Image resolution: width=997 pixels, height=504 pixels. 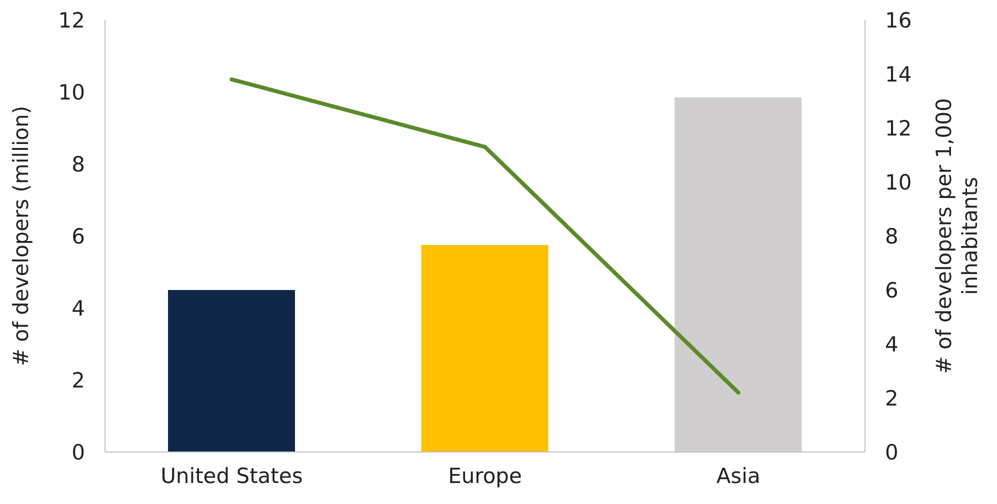 What do you see at coordinates (78, 380) in the screenshot?
I see `y-tick-label: 2` at bounding box center [78, 380].